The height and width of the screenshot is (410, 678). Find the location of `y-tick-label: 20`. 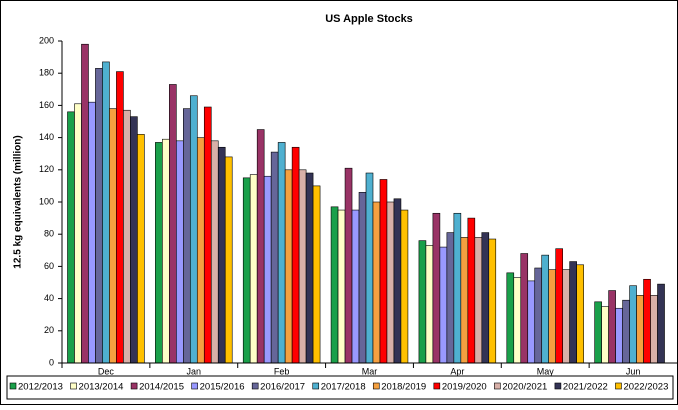

y-tick-label: 20 is located at coordinates (49, 330).